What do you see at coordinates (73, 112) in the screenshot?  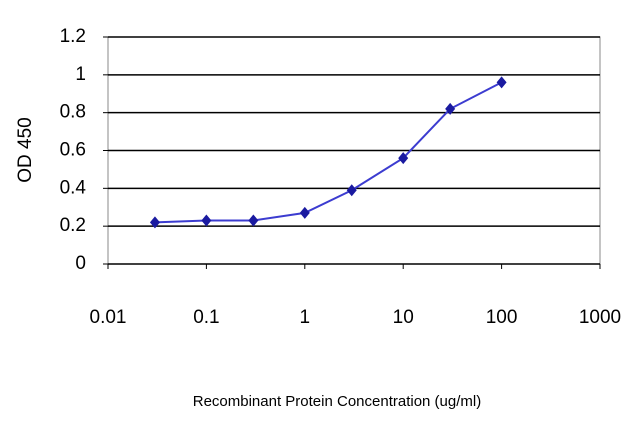 I see `y-tick-label: 0.8` at bounding box center [73, 112].